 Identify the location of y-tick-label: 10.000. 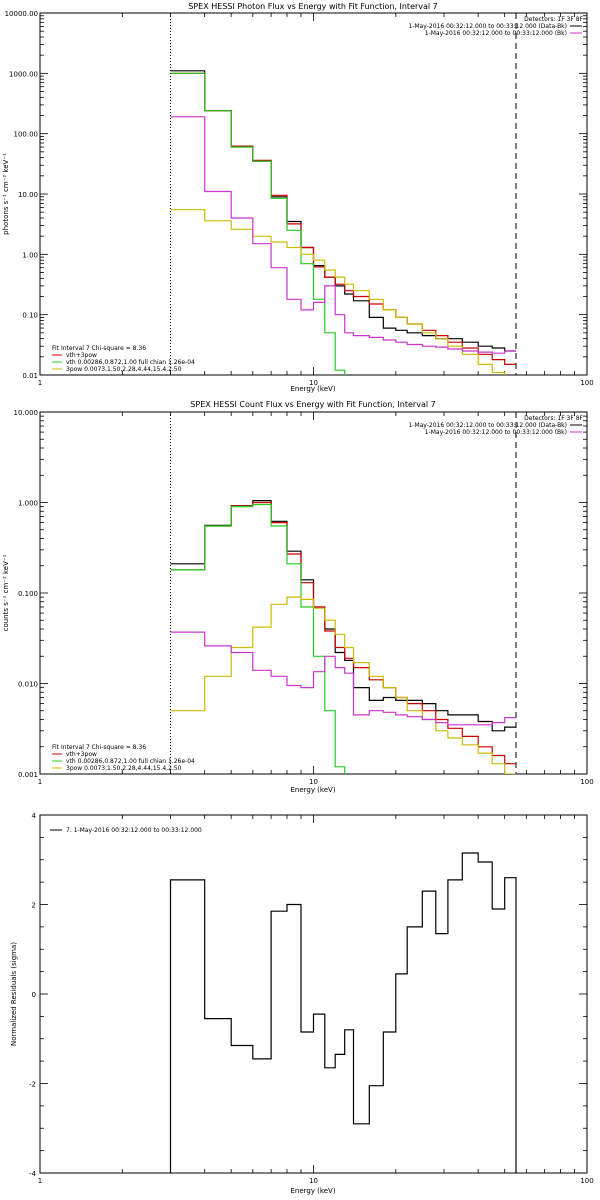
(26, 413).